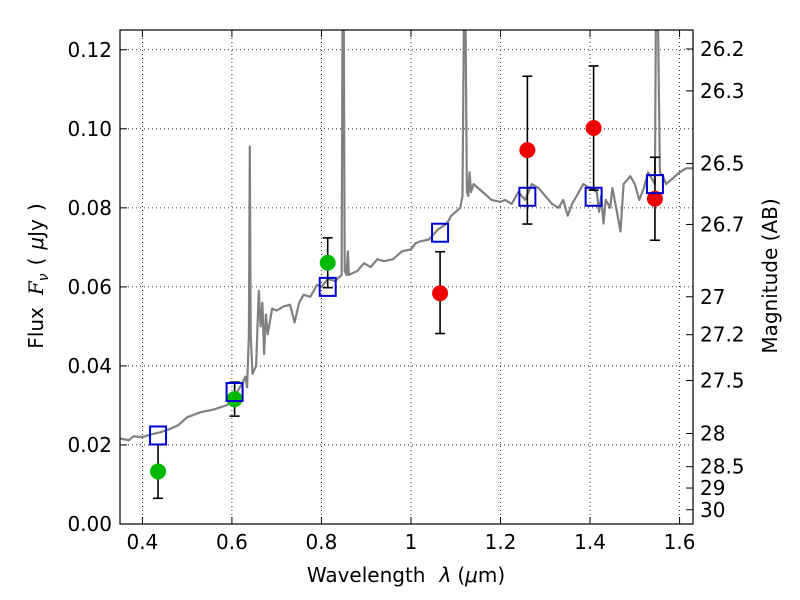 The height and width of the screenshot is (600, 800). I want to click on x-tick-label: 1.2, so click(501, 542).